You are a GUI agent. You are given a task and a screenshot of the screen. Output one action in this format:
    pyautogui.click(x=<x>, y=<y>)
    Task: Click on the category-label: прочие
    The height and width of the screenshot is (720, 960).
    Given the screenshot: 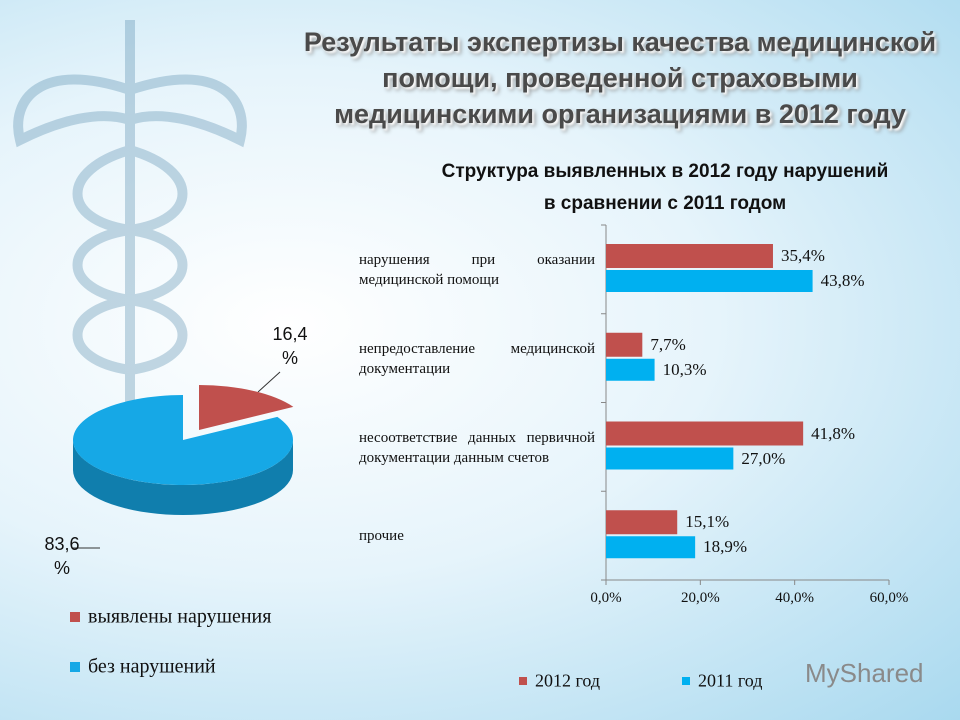 What is the action you would take?
    pyautogui.click(x=381, y=536)
    